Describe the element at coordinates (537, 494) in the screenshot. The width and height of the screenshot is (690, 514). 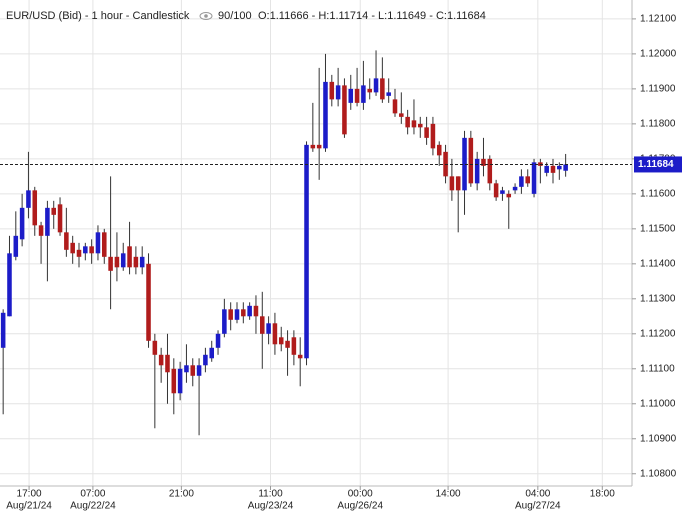
I see `x-tick-label: 04:00` at that location.